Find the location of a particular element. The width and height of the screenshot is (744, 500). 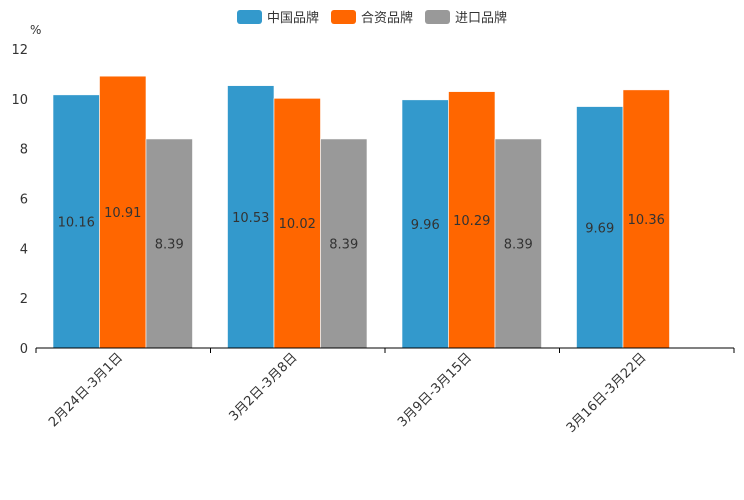

x-tick-label: 3月16日-3月22日 is located at coordinates (607, 393).